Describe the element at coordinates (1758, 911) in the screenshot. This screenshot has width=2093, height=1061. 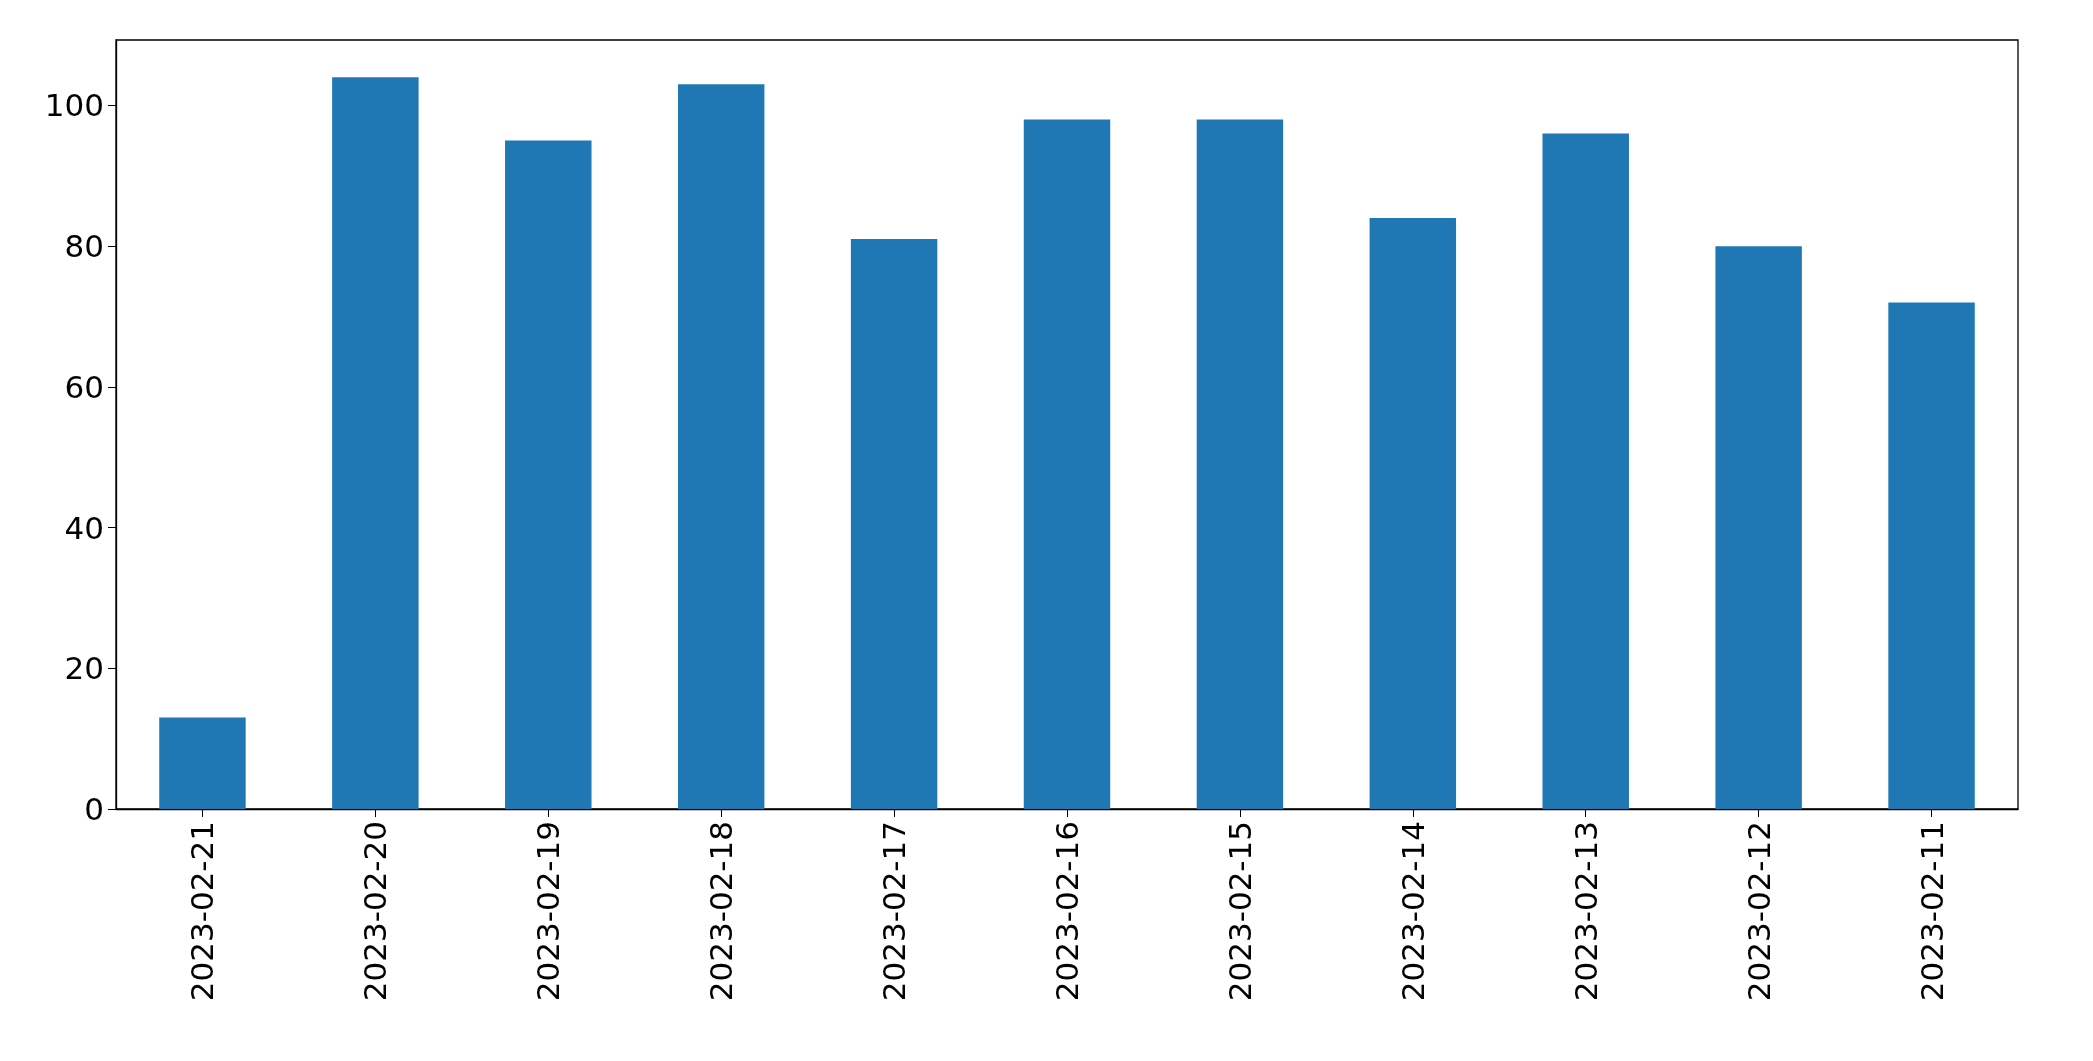
I see `x-tick-label: 2023-02-12` at that location.